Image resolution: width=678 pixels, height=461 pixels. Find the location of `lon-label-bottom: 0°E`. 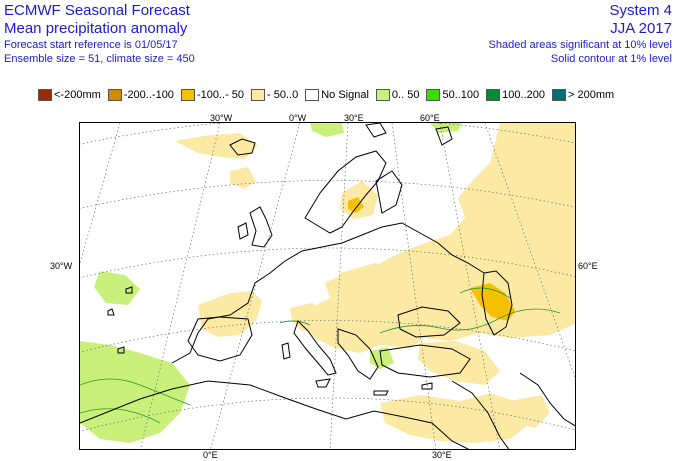

lon-label-bottom: 0°E is located at coordinates (210, 455).